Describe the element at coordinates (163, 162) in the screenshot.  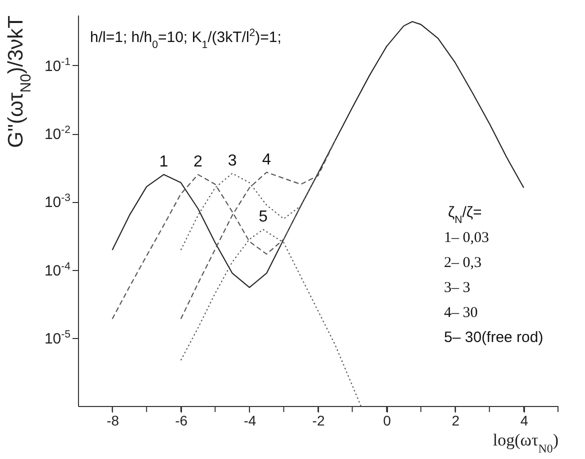
I see `series-label: 1` at that location.